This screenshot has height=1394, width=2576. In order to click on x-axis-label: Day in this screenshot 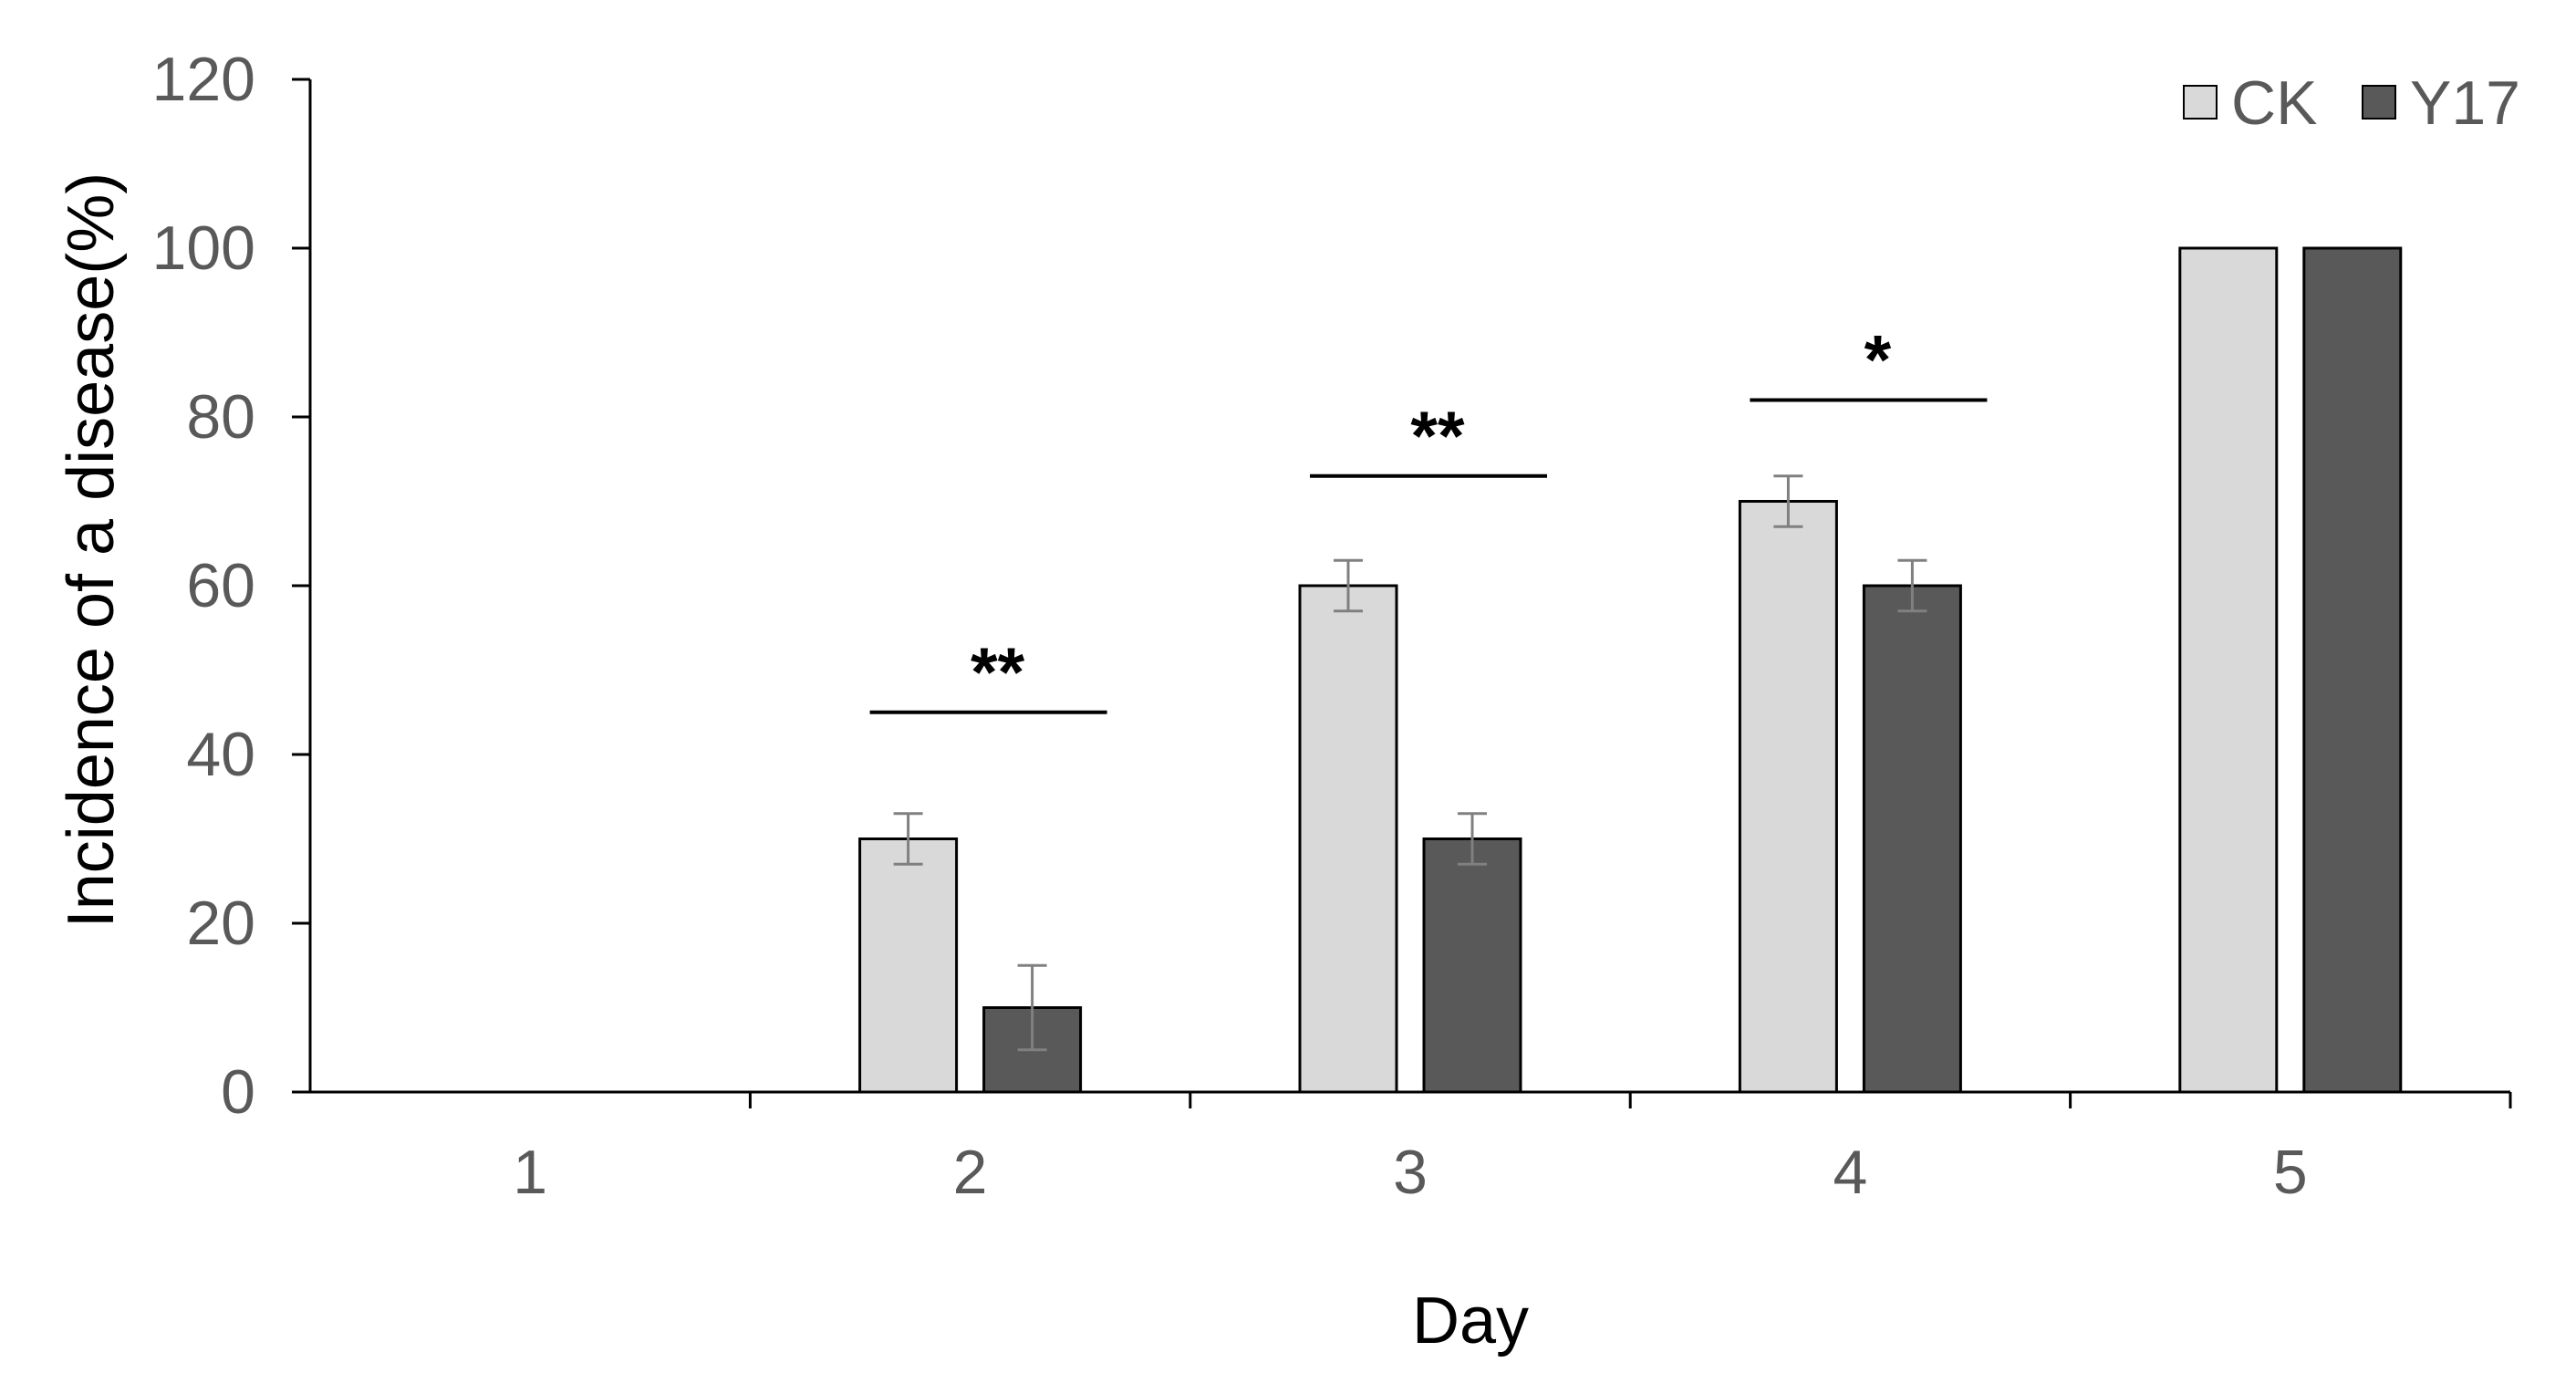, I will do `click(1470, 1321)`.